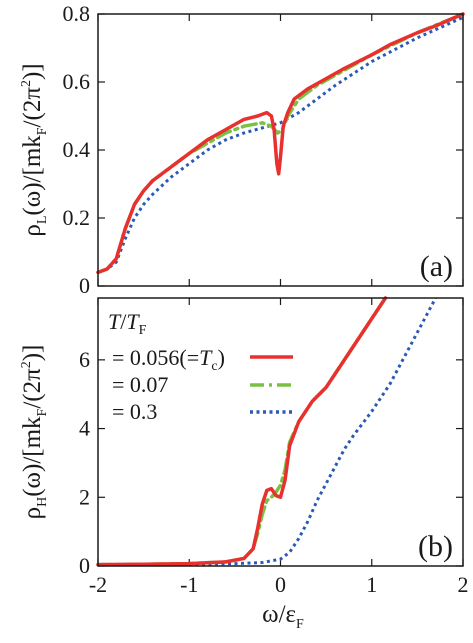 The image size is (473, 643). I want to click on x-tick-label: -1, so click(189, 584).